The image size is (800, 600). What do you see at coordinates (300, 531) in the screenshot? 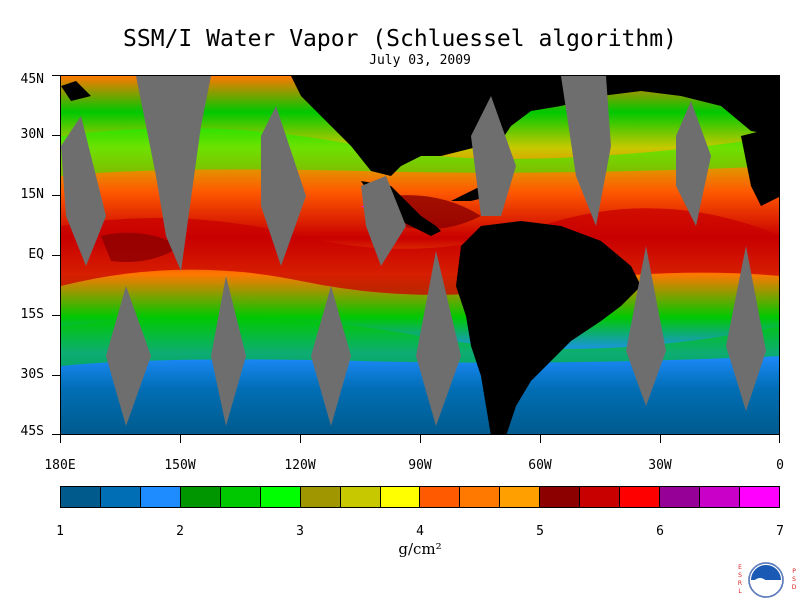
I see `colorbar-label-3: 3` at bounding box center [300, 531].